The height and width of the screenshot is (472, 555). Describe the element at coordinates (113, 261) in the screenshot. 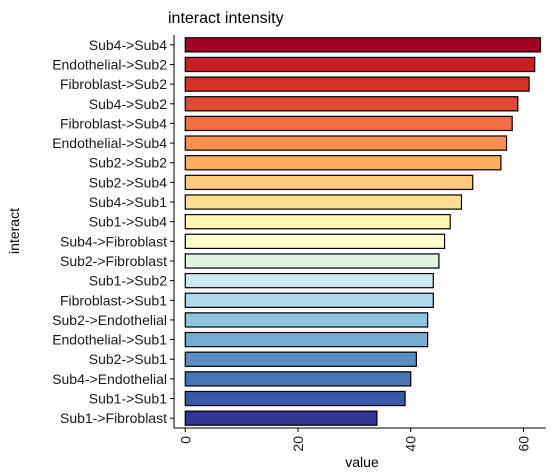

I see `y-tick-label: Sub2->Fibroblast` at that location.